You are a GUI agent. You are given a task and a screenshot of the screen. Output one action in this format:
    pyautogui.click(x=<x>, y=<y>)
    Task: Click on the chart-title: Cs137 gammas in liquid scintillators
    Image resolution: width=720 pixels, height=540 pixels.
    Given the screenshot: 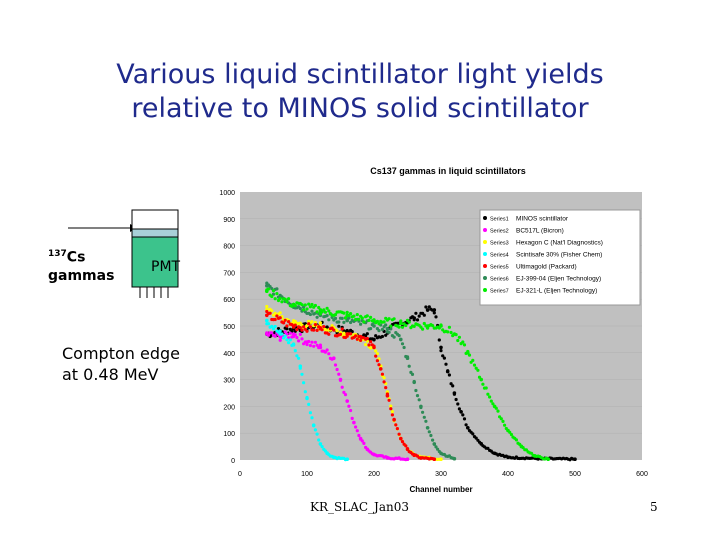 What is the action you would take?
    pyautogui.click(x=448, y=171)
    